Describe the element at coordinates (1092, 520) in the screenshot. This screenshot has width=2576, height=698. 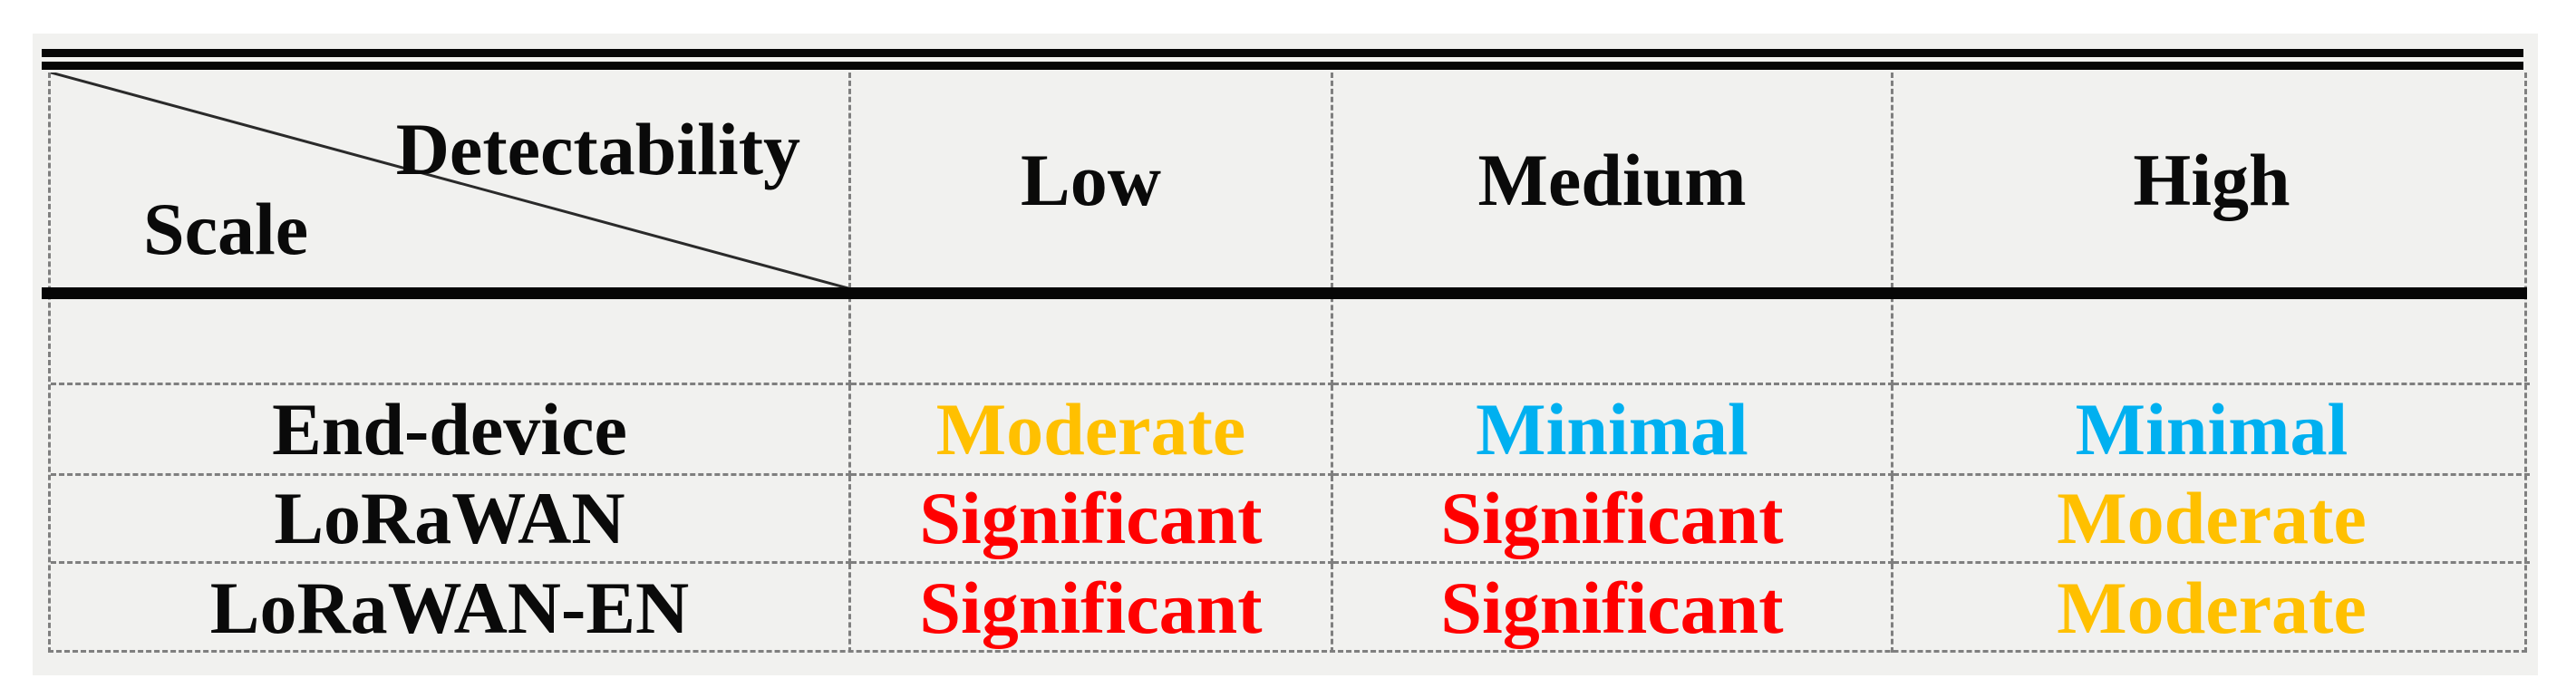
I see `cell-lorawan-low: Significant` at that location.